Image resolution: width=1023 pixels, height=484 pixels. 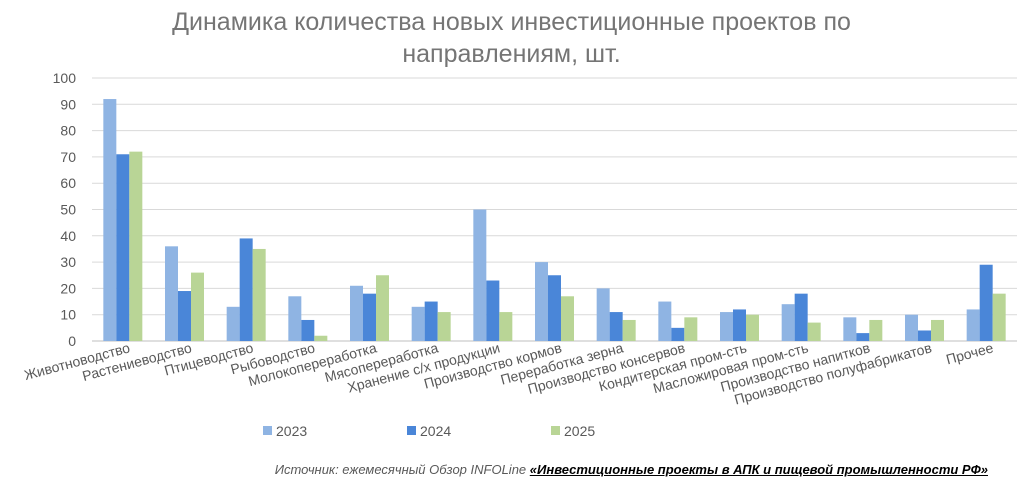 I want to click on y-tick-label: 10, so click(x=68, y=315).